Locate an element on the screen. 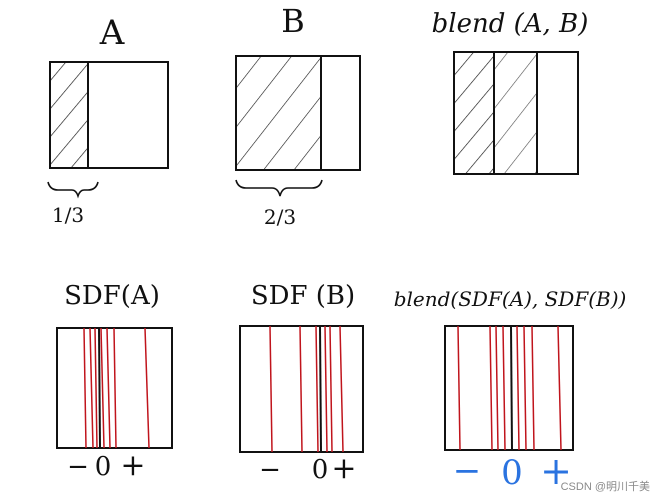 The width and height of the screenshot is (658, 500). watermark: CSDN @明川千美 is located at coordinates (605, 487).